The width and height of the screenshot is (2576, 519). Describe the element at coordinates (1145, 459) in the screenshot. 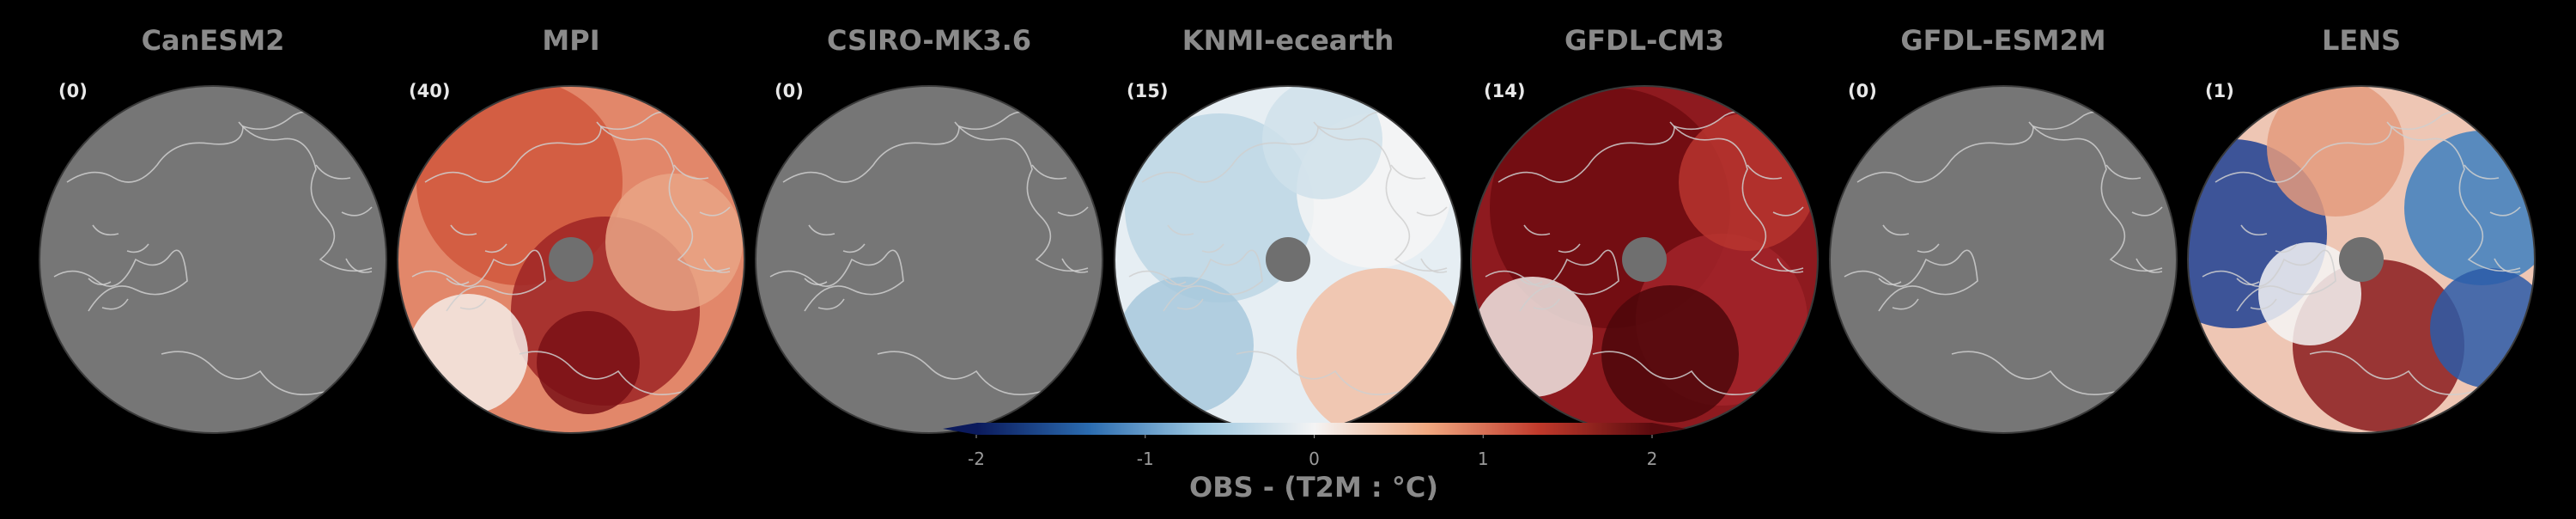

I see `colorbar-tick-label: -1` at that location.